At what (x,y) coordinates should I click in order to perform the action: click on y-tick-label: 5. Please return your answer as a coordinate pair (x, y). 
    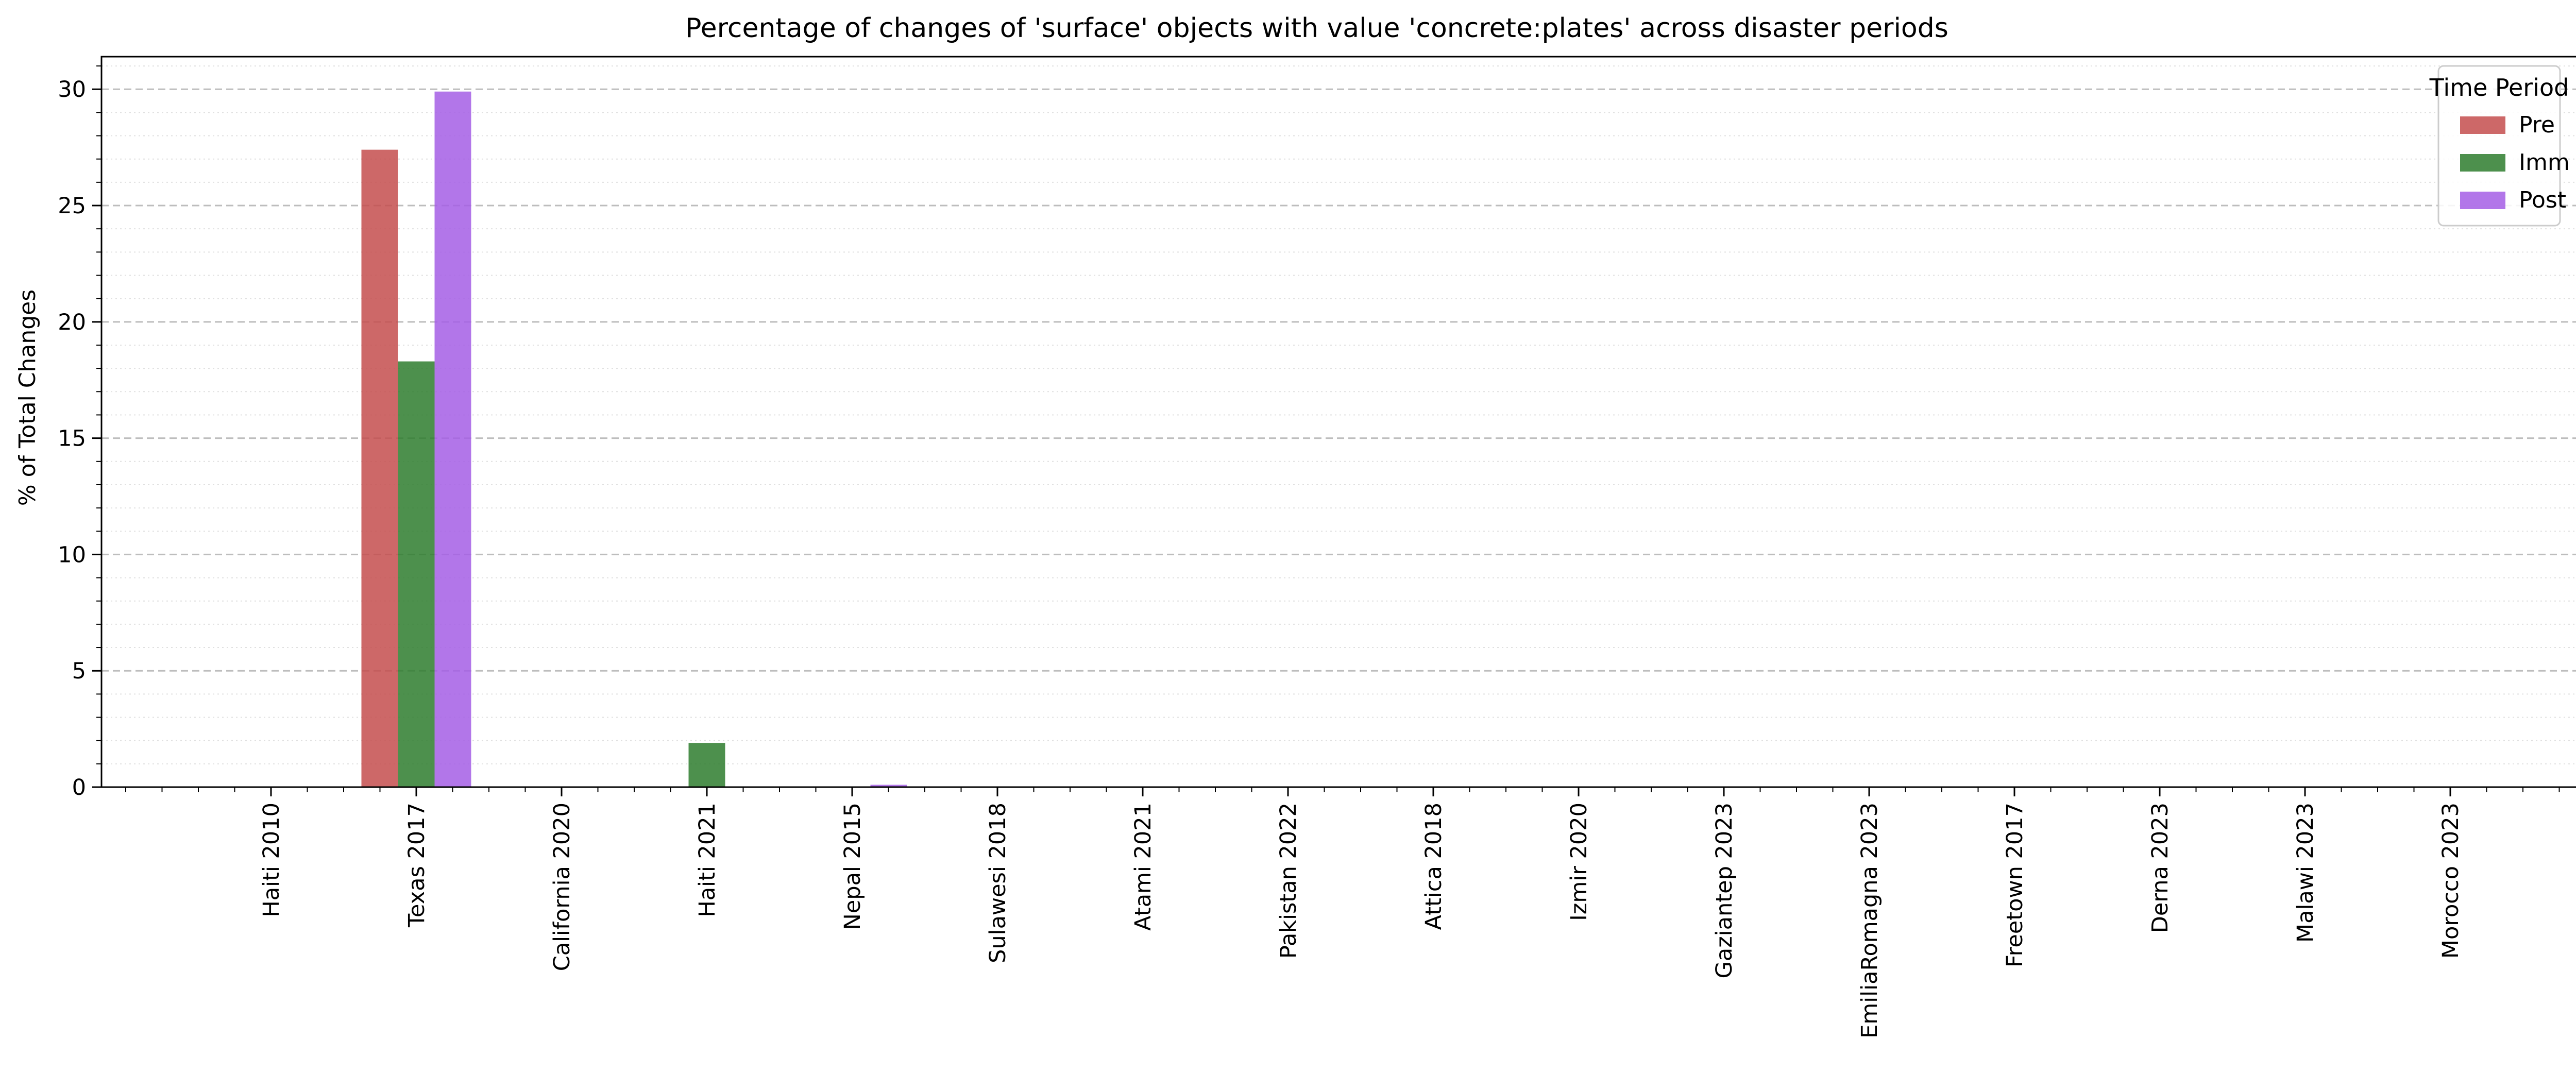
    Looking at the image, I should click on (79, 671).